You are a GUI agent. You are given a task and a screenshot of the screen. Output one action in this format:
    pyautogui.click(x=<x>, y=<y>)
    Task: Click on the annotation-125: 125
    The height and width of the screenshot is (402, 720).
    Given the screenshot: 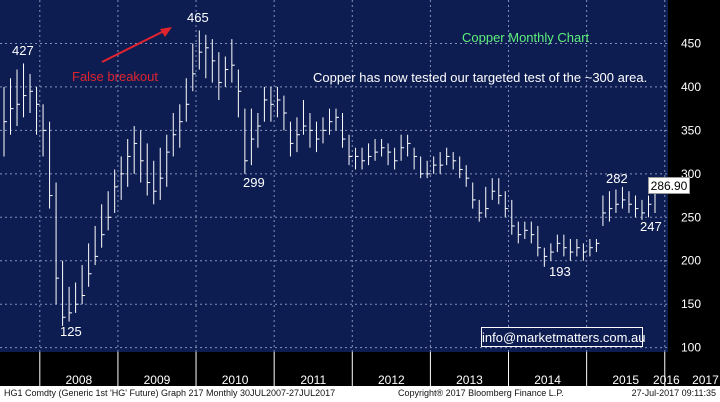 What is the action you would take?
    pyautogui.click(x=71, y=331)
    